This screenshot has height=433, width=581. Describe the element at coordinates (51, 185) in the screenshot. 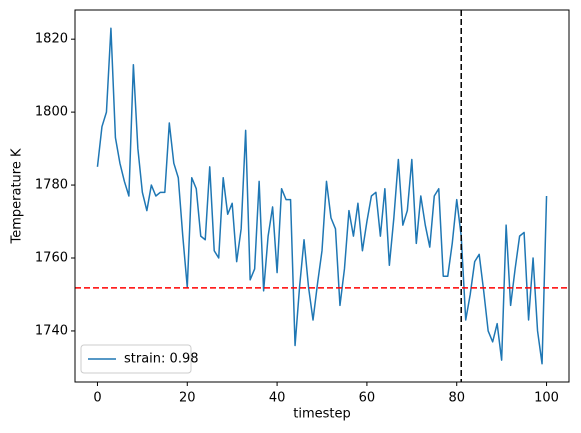

I see `y-tick-label: 1780` at that location.